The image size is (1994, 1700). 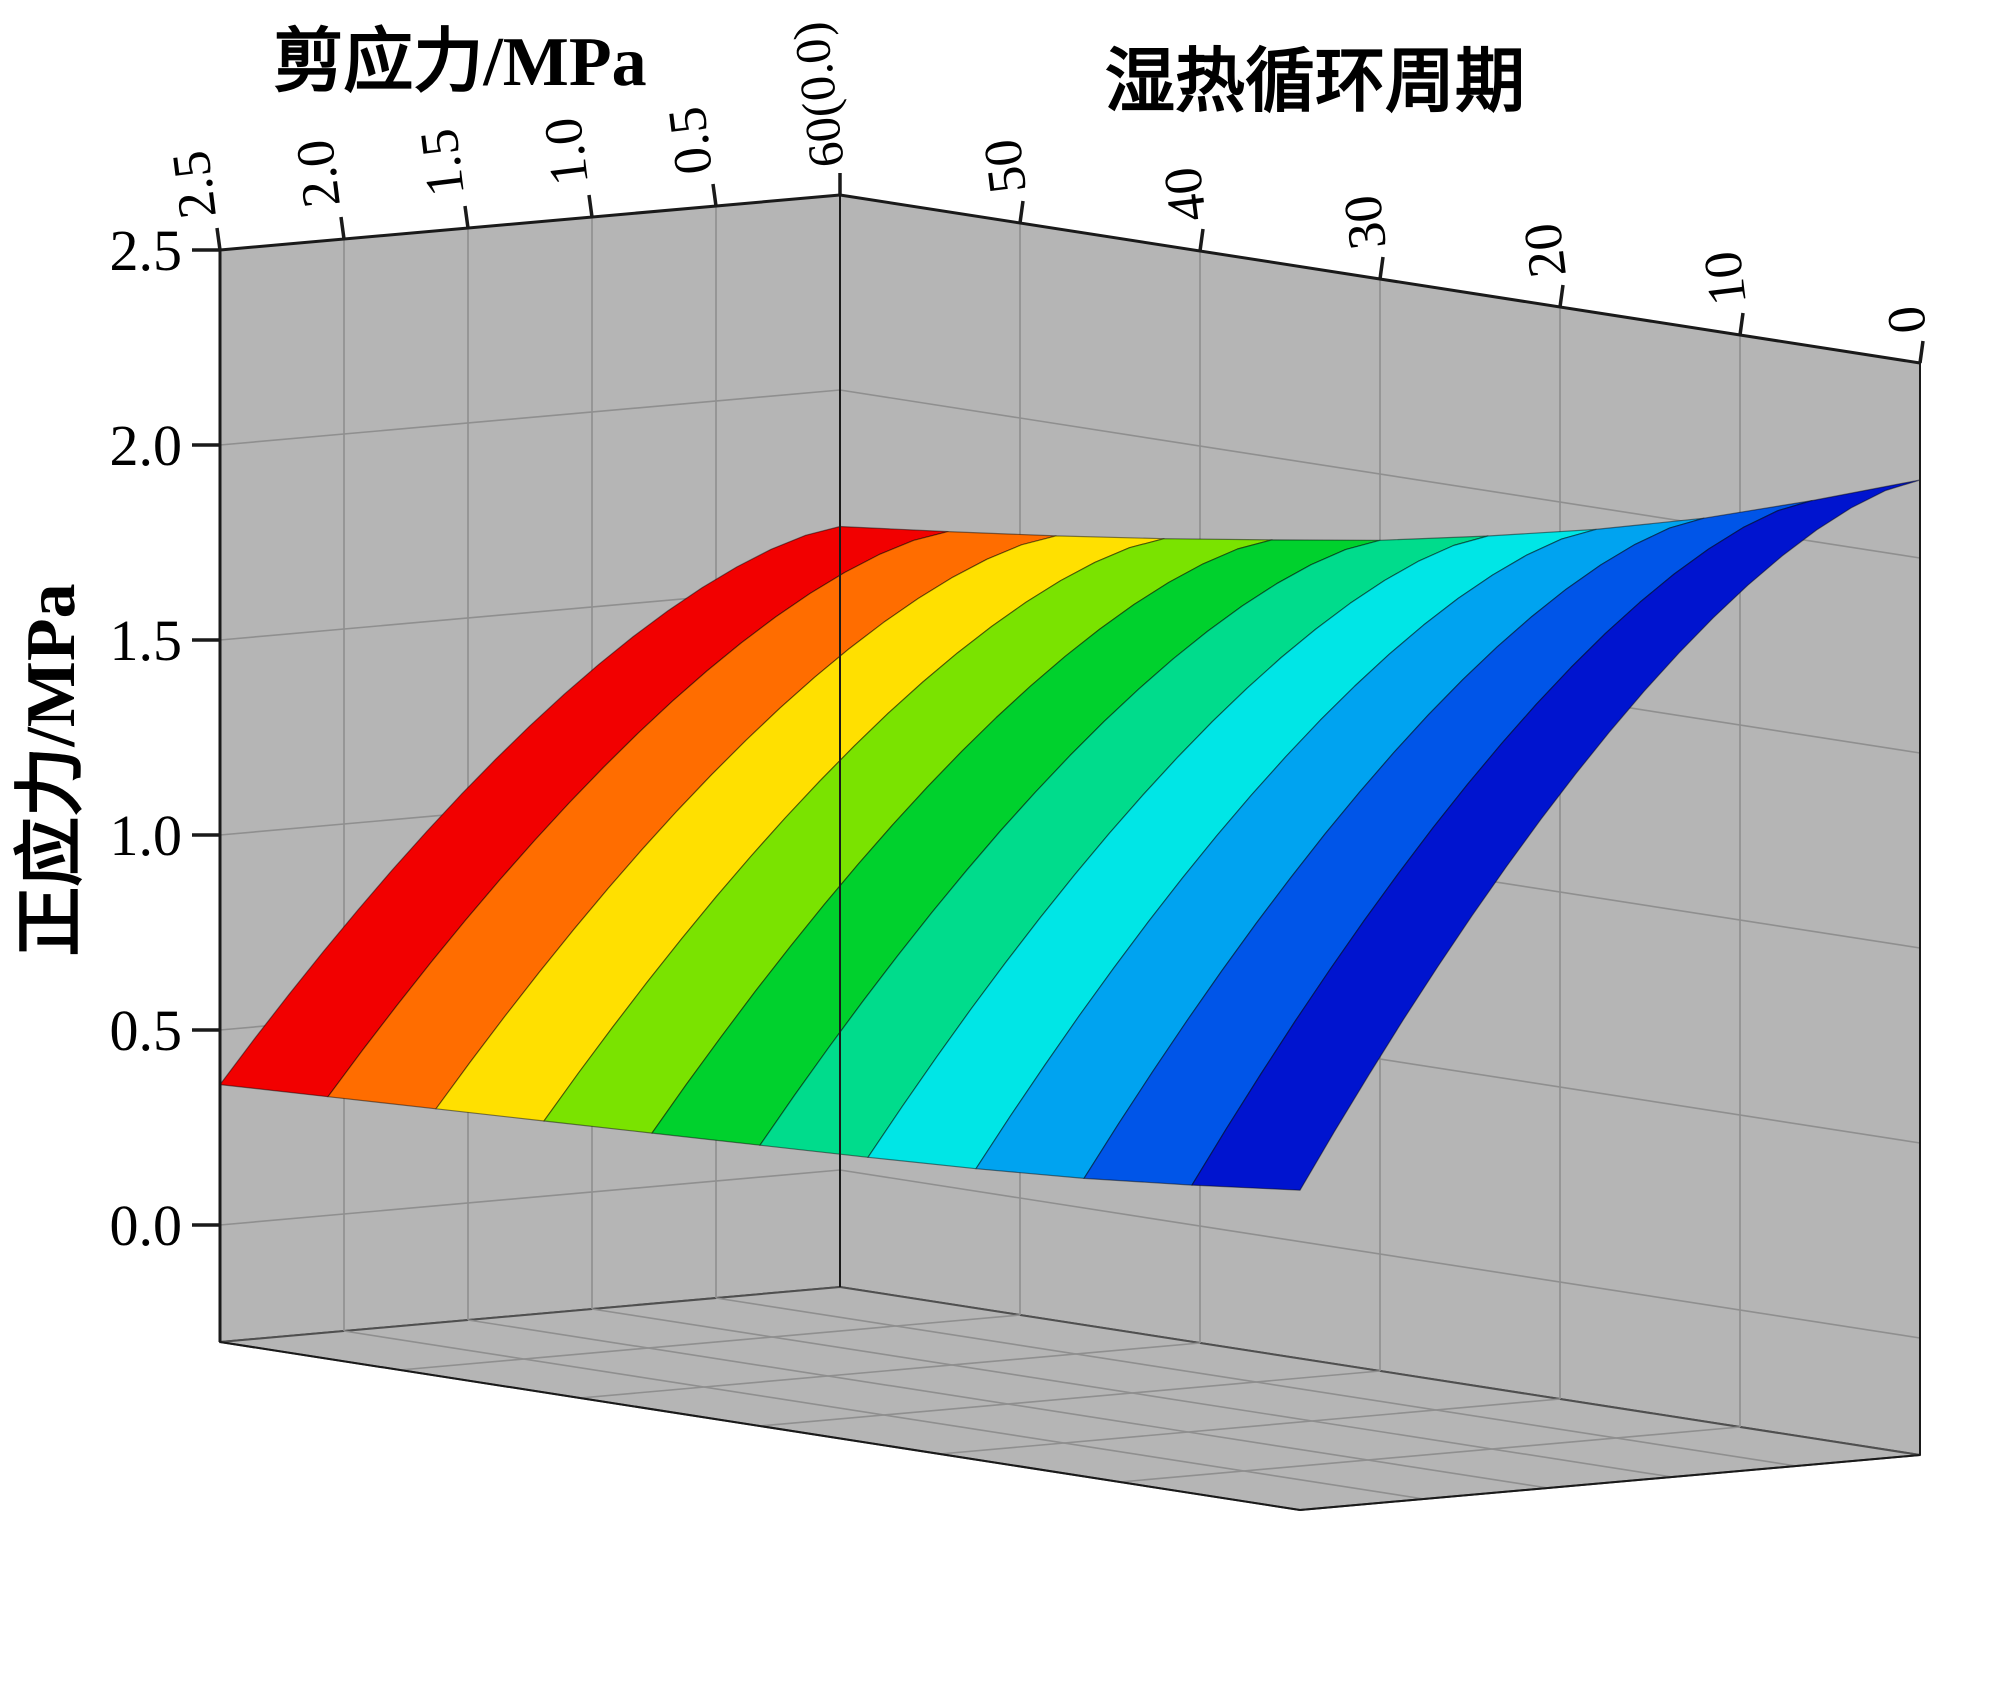 What do you see at coordinates (1005, 166) in the screenshot?
I see `cycle-axis-tick-label: 50` at bounding box center [1005, 166].